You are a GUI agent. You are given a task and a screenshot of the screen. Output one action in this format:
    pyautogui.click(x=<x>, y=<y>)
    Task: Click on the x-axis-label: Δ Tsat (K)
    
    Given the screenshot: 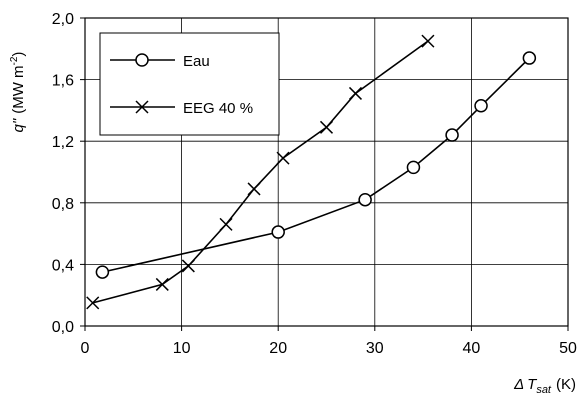 What is the action you would take?
    pyautogui.click(x=544, y=386)
    